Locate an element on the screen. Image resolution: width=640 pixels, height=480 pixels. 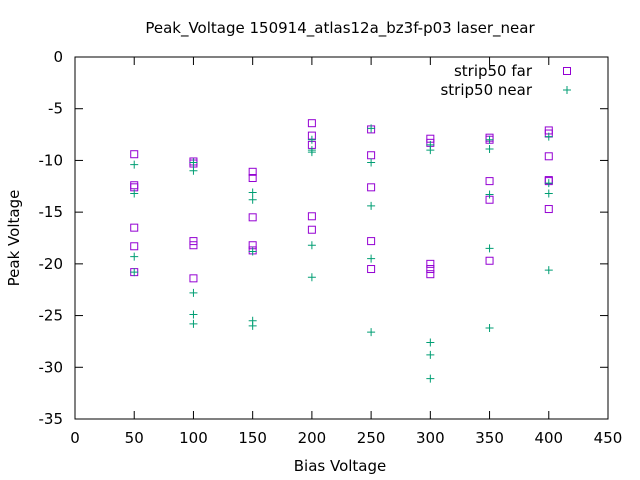
x-tick-label: 400 is located at coordinates (548, 438).